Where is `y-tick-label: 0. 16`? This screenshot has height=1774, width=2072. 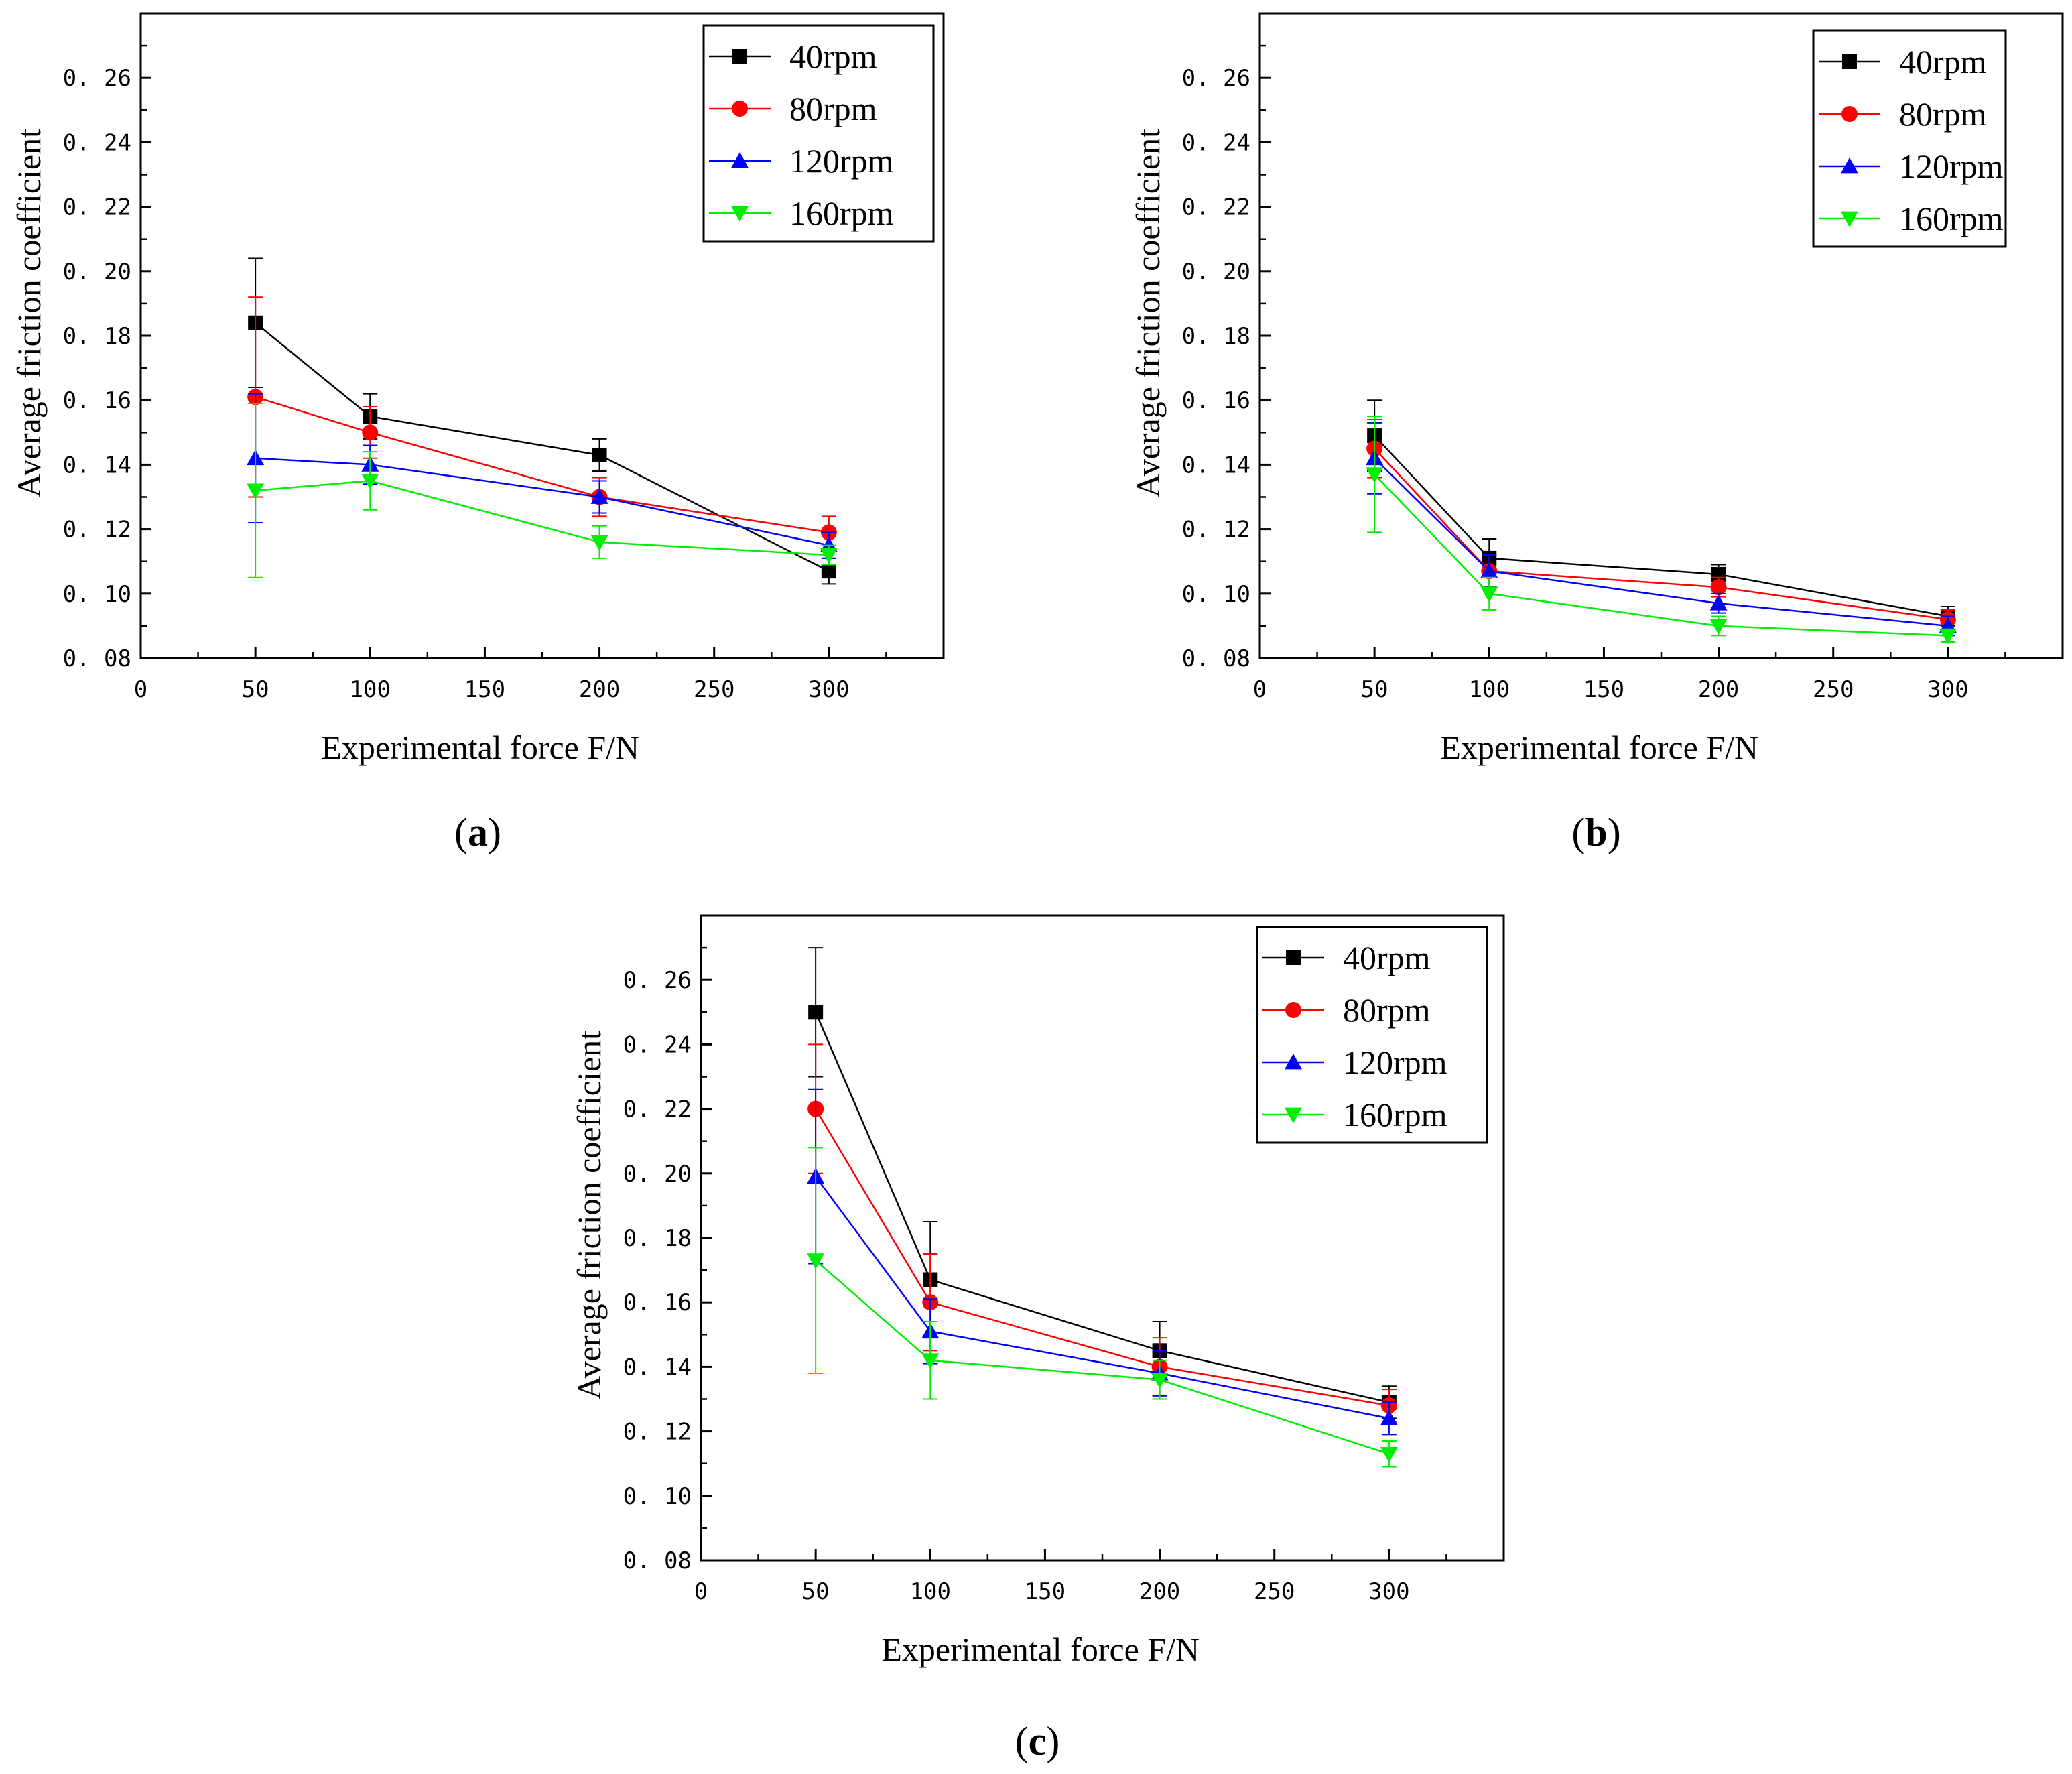
y-tick-label: 0. 16 is located at coordinates (97, 401).